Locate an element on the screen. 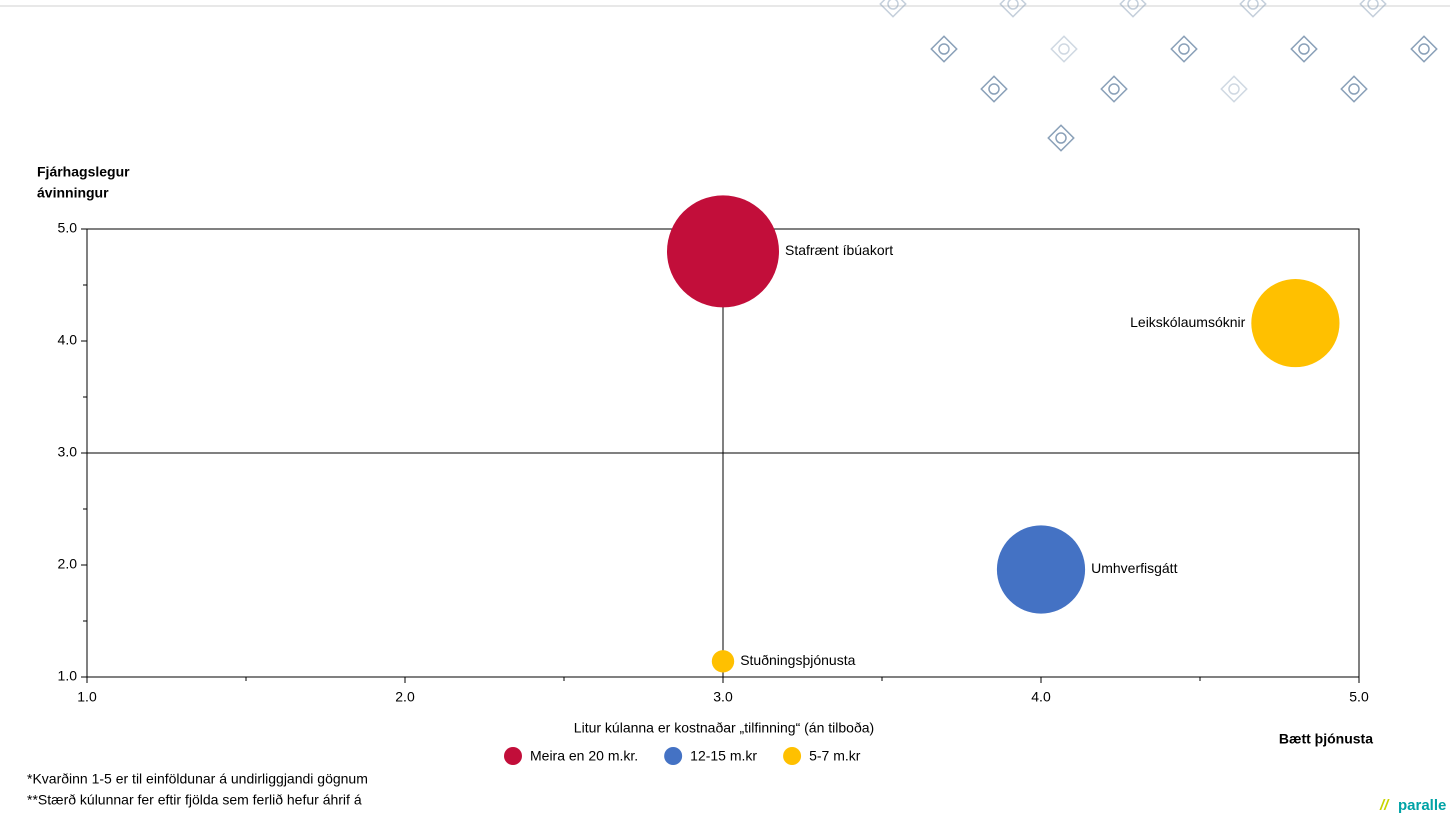  x-title: Bætt þjónusta is located at coordinates (1326, 739).